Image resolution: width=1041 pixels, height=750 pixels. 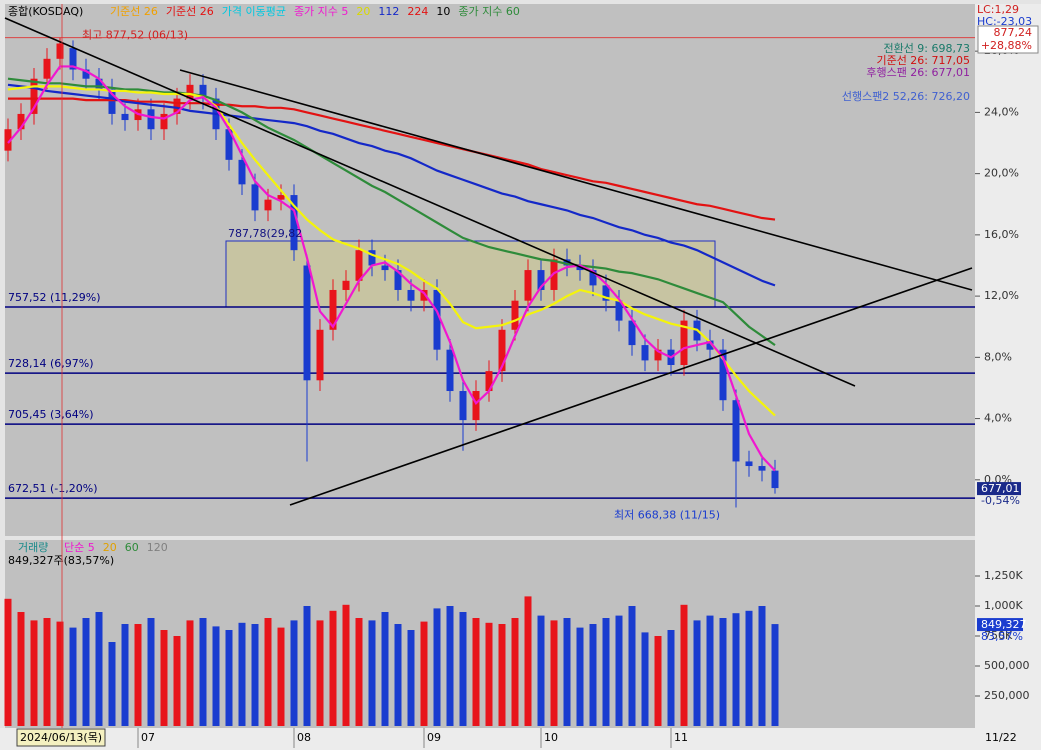 What do you see at coordinates (998, 418) in the screenshot?
I see `y-tick-label: 4,0%` at bounding box center [998, 418].